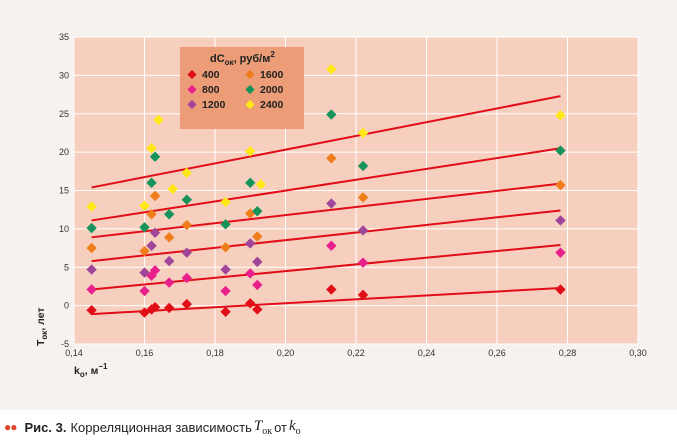 This screenshot has width=677, height=441. I want to click on caption-var-t: Tок, so click(263, 427).